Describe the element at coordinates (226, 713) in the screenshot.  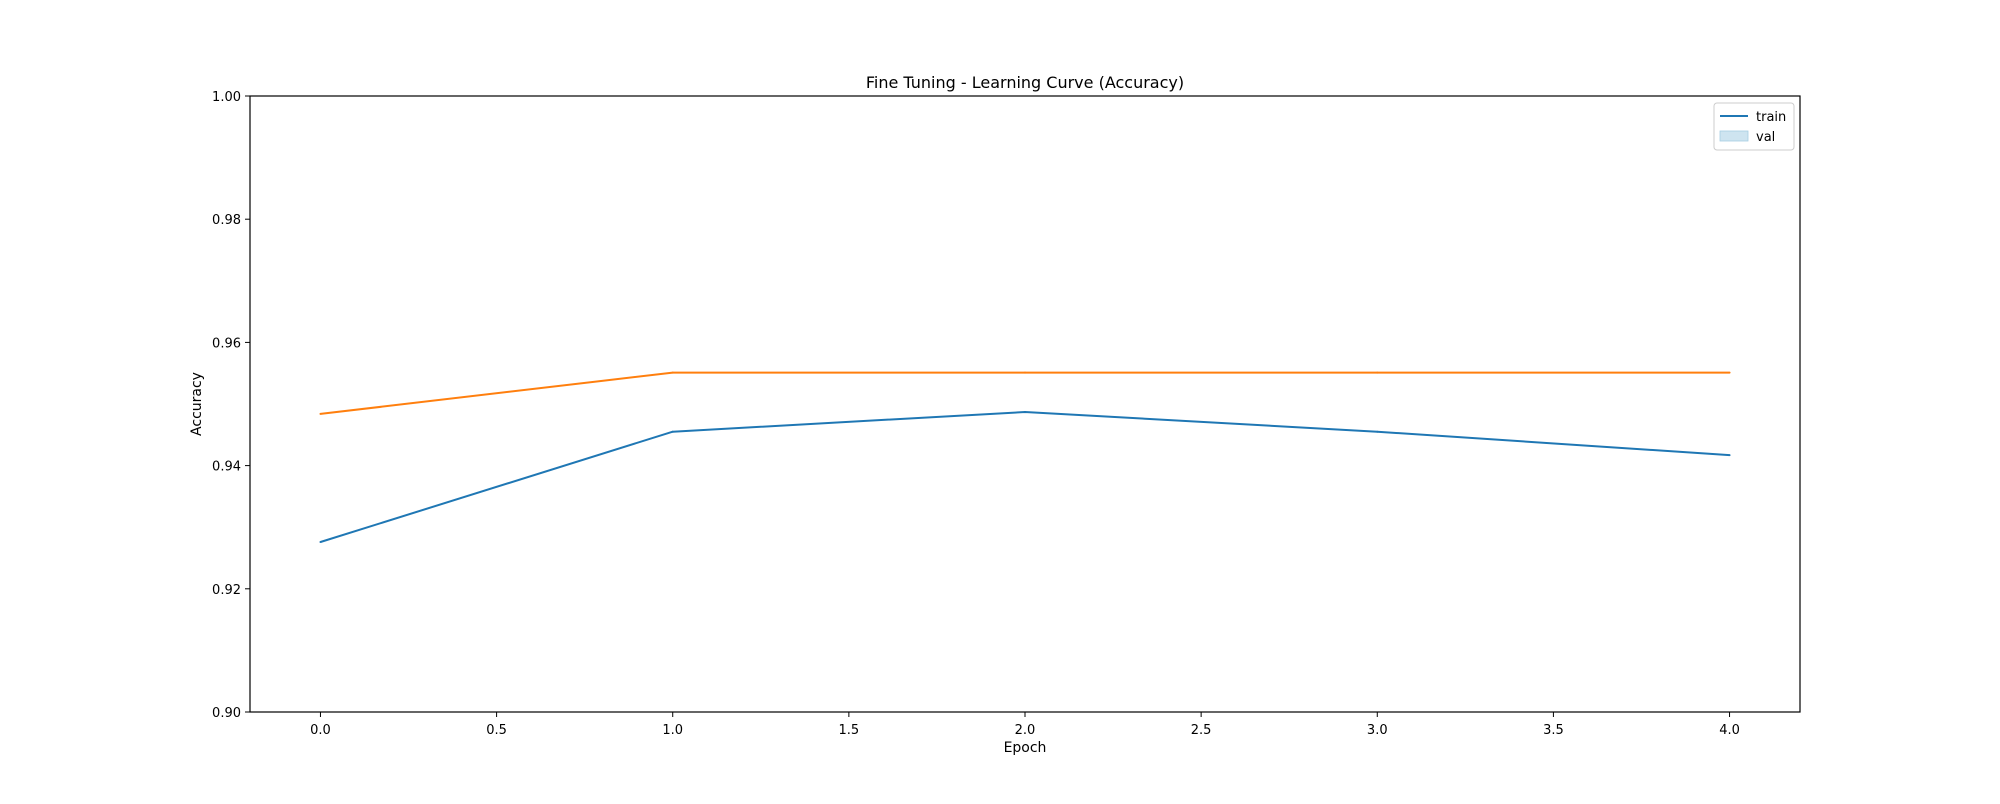
I see `y-tick-label: 0.90` at that location.